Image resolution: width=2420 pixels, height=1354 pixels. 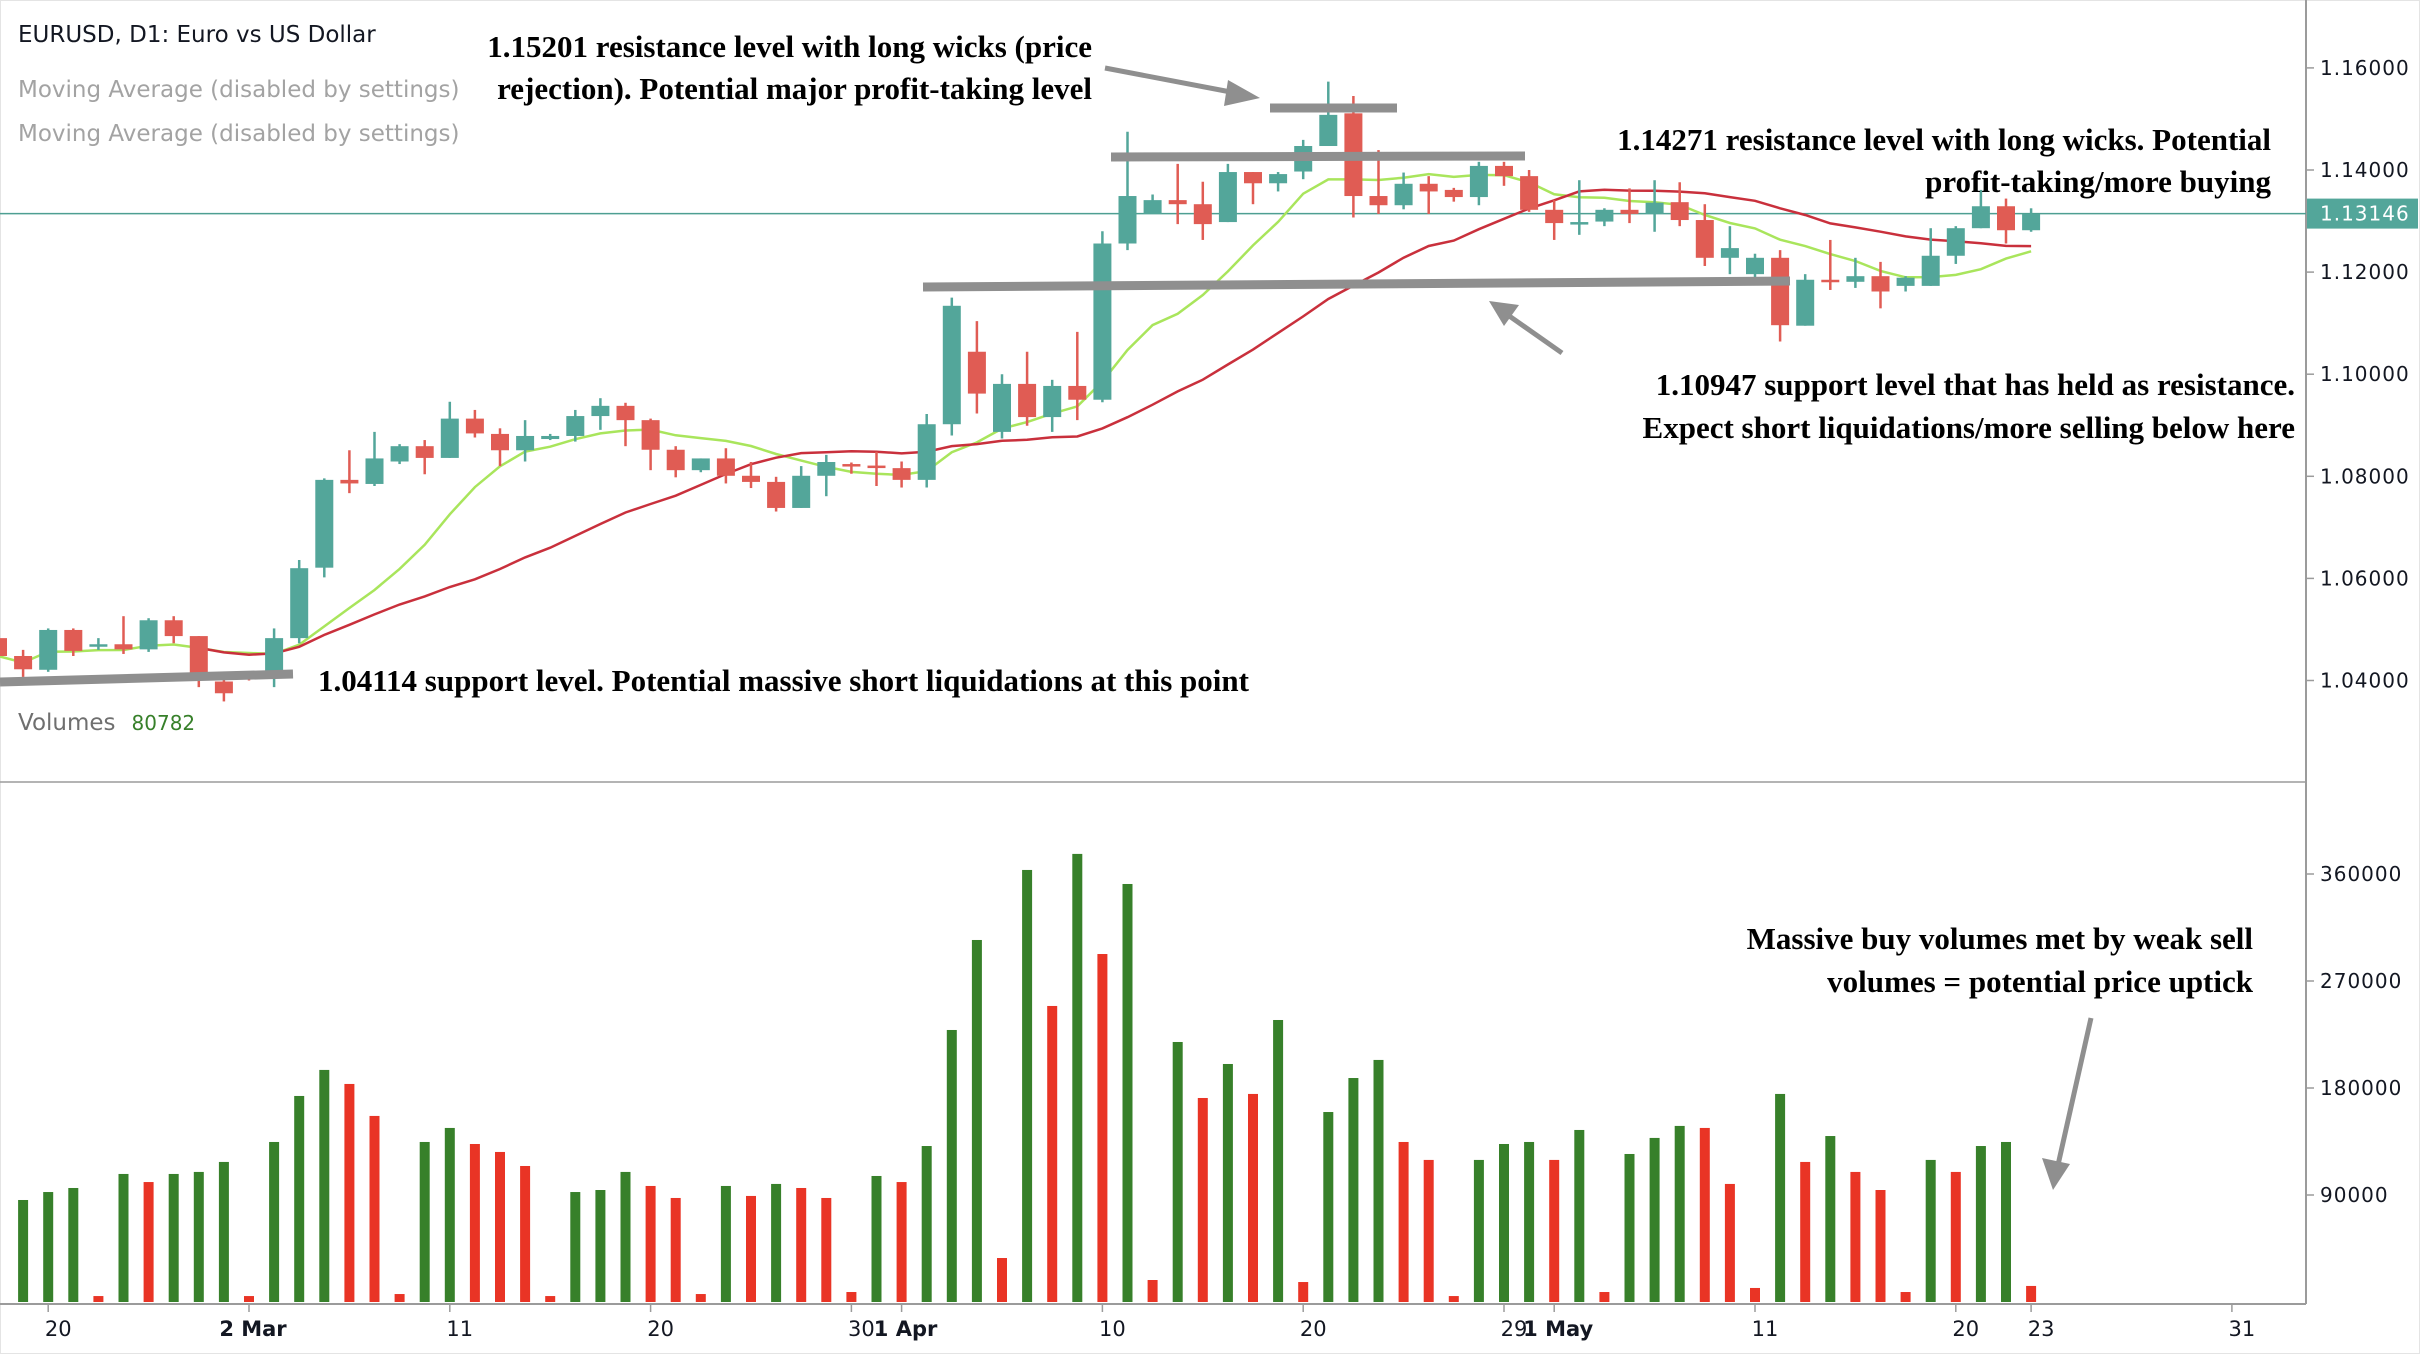 I want to click on annotation-resistance-2-line-2: profit-taking/more buying, so click(x=2098, y=181).